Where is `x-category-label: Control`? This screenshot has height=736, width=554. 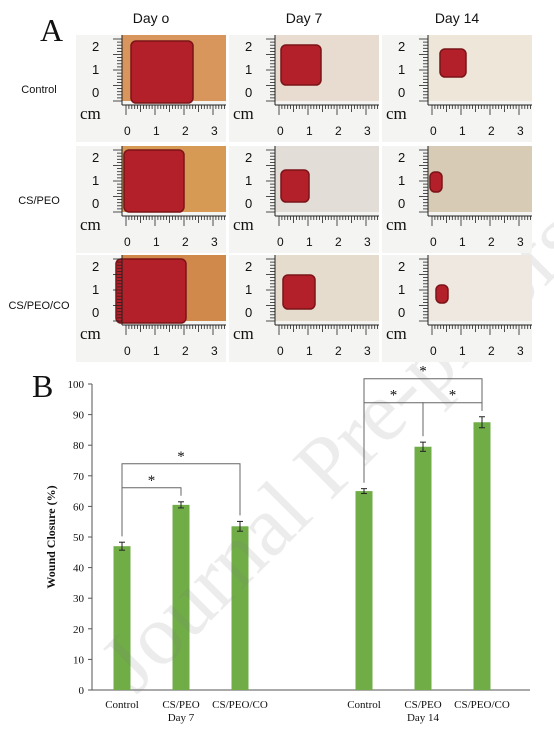
x-category-label: Control is located at coordinates (364, 705).